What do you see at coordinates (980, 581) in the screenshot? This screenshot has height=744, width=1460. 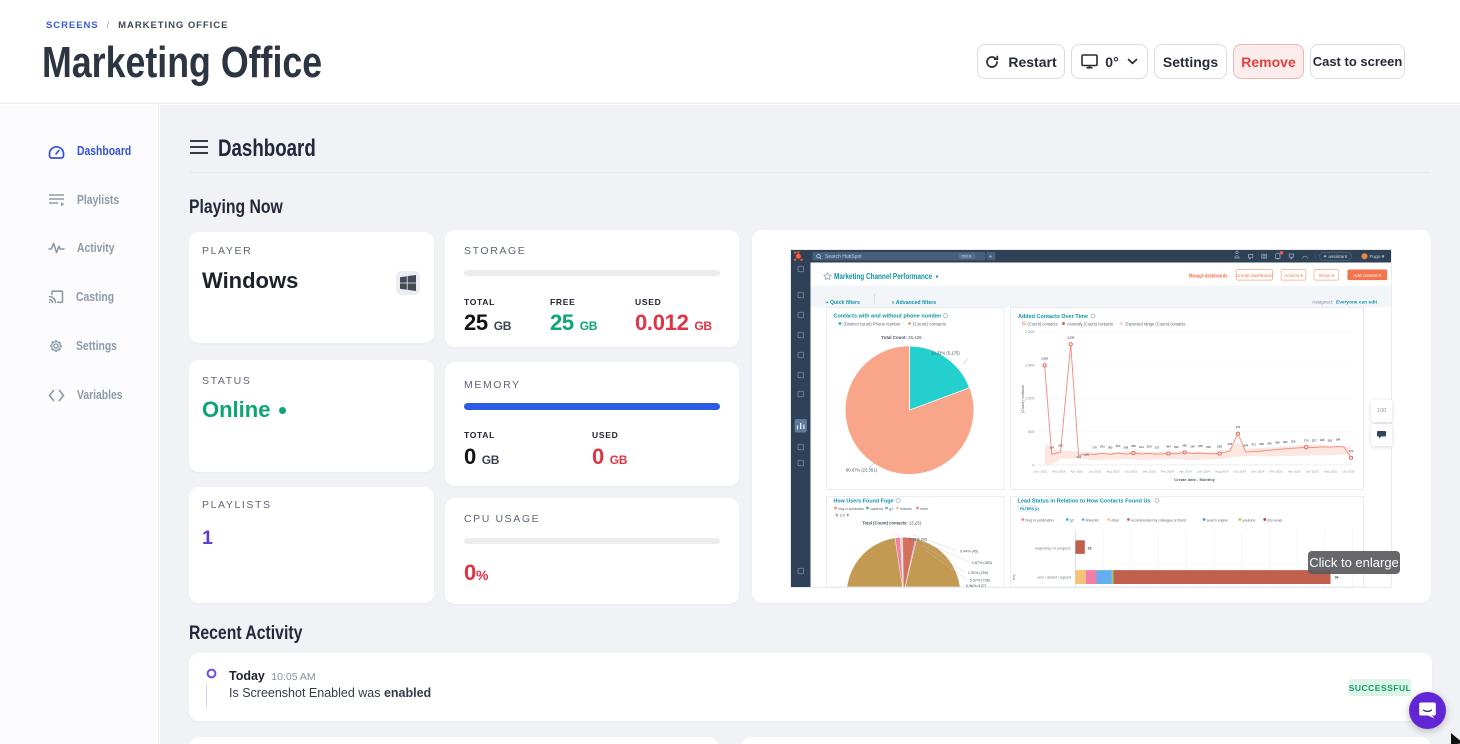 I see `svg-text: 5.07% (736)` at bounding box center [980, 581].